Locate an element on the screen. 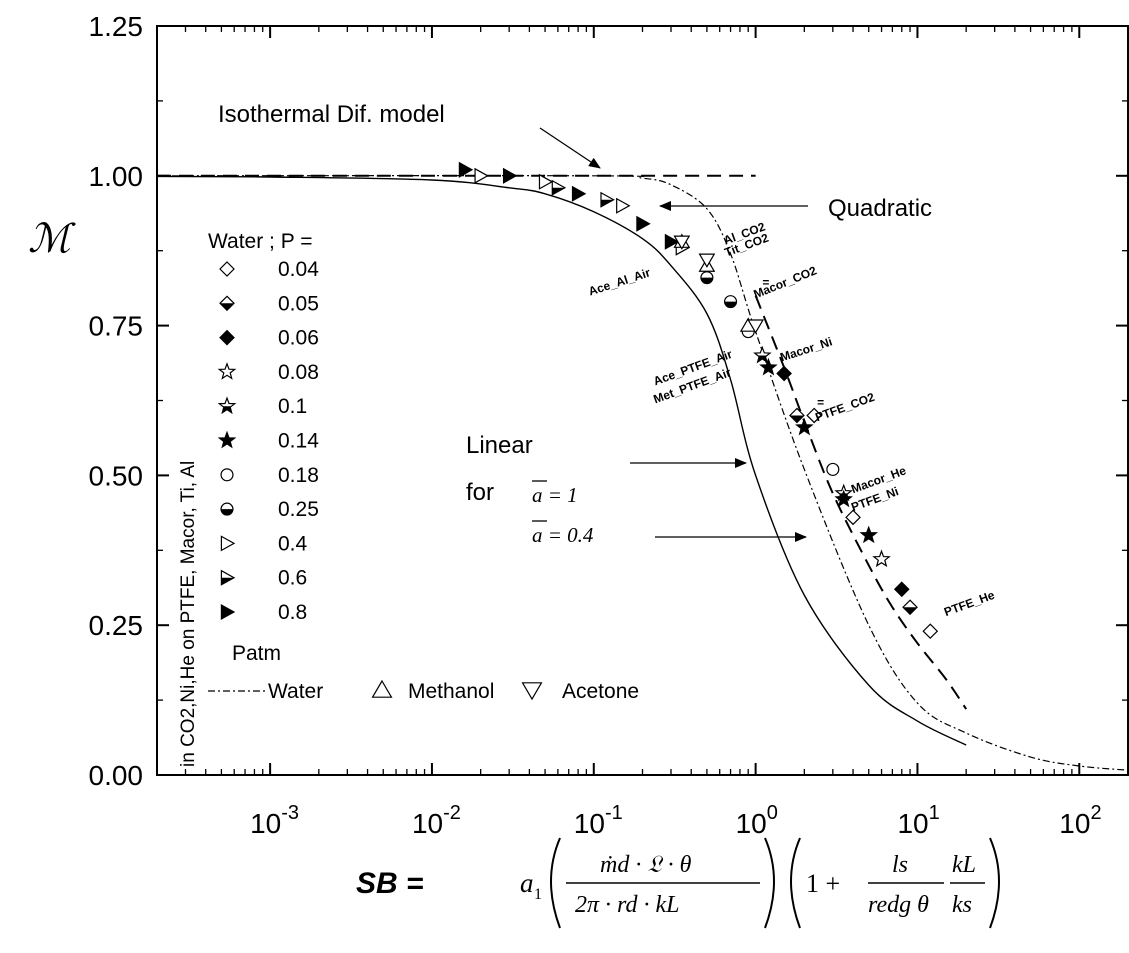 The height and width of the screenshot is (953, 1129). x-tick-exponent: -3 is located at coordinates (290, 813).